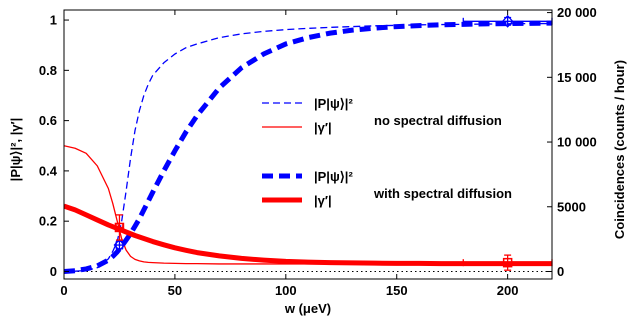 This screenshot has height=329, width=642. What do you see at coordinates (577, 12) in the screenshot?
I see `y-right-tick-label: 20 000` at bounding box center [577, 12].